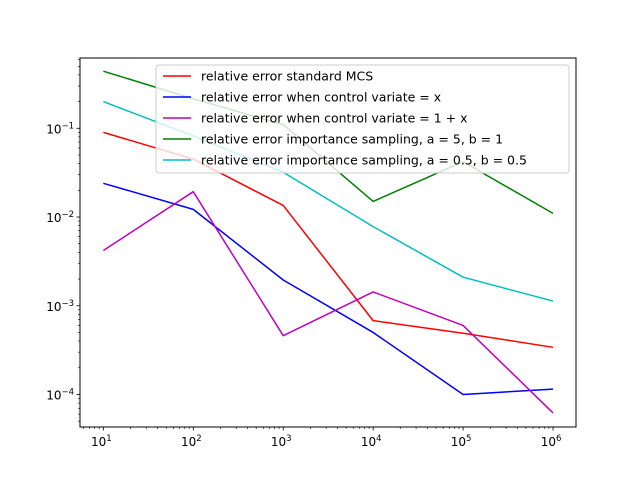 Image resolution: width=640 pixels, height=480 pixels. What do you see at coordinates (60, 306) in the screenshot?
I see `y-tick-label: 10⁻³` at bounding box center [60, 306].